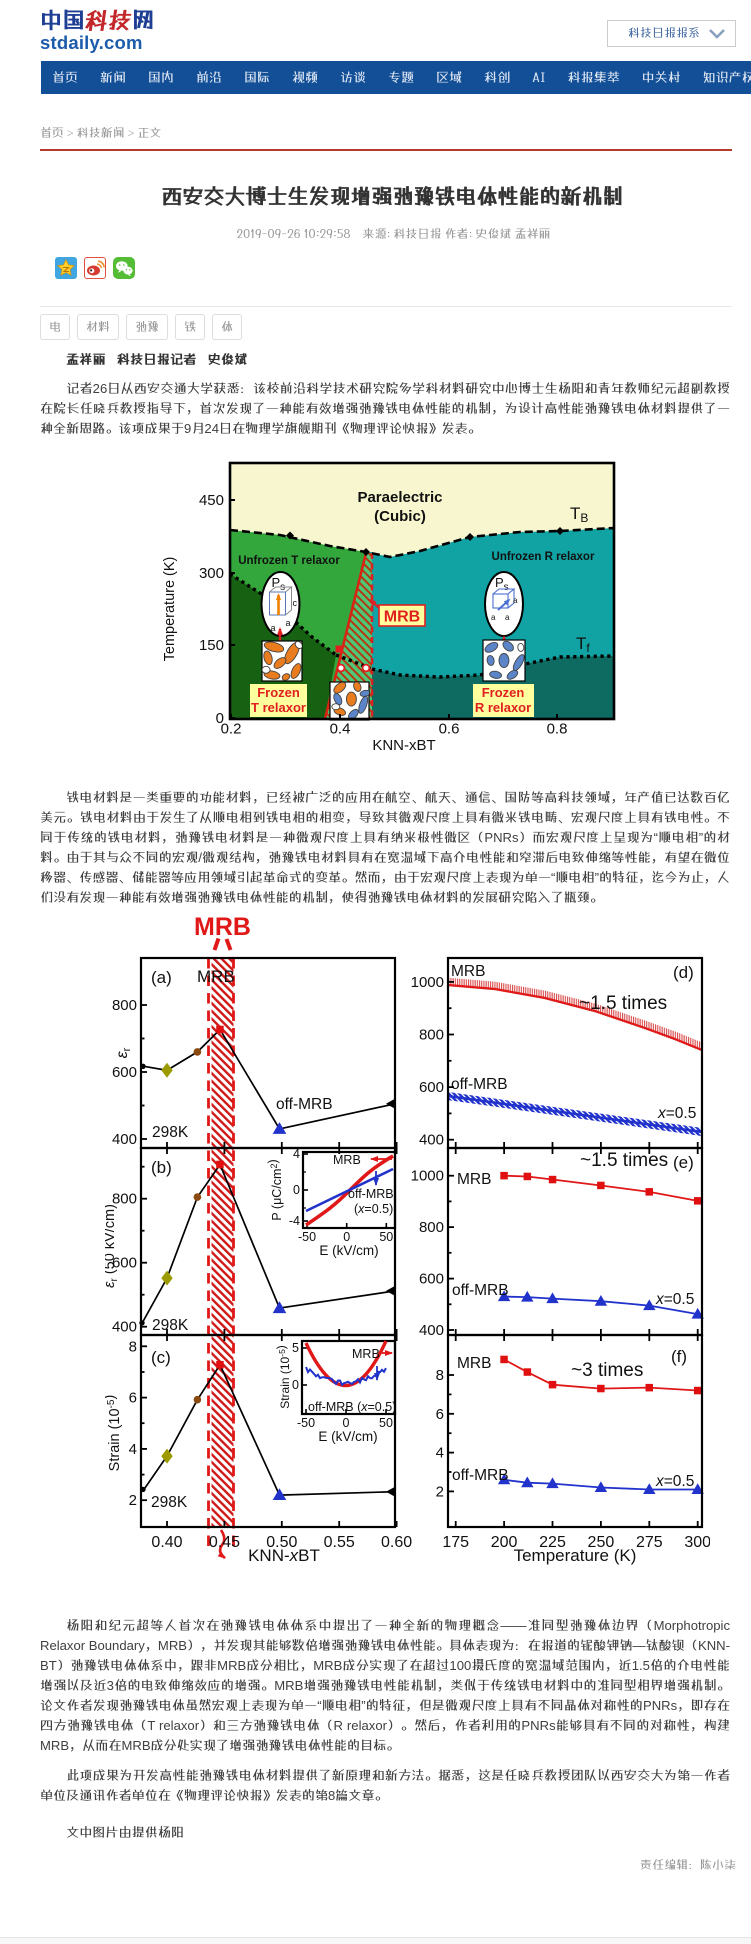  Describe the element at coordinates (396, 1542) in the screenshot. I see `svg-text: 0.60` at that location.